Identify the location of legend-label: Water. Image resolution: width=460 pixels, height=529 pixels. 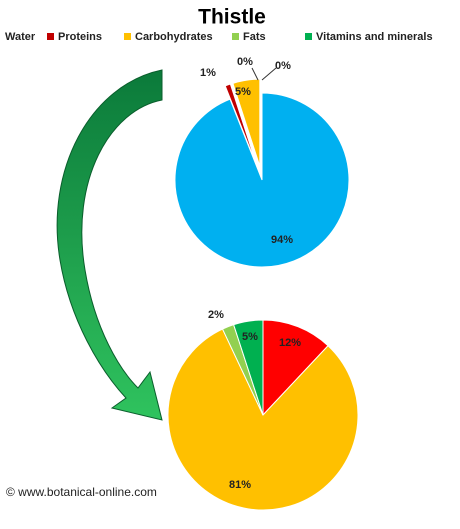
(20, 37).